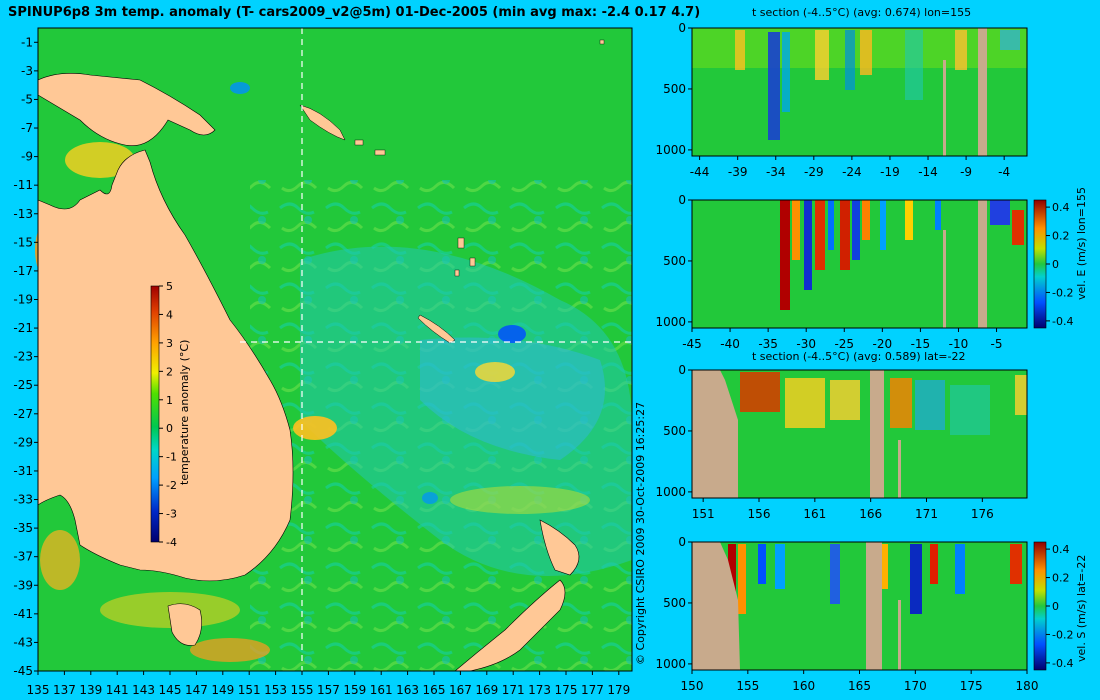  What do you see at coordinates (23, 271) in the screenshot?
I see `map-y-tick-label: -17` at bounding box center [23, 271].